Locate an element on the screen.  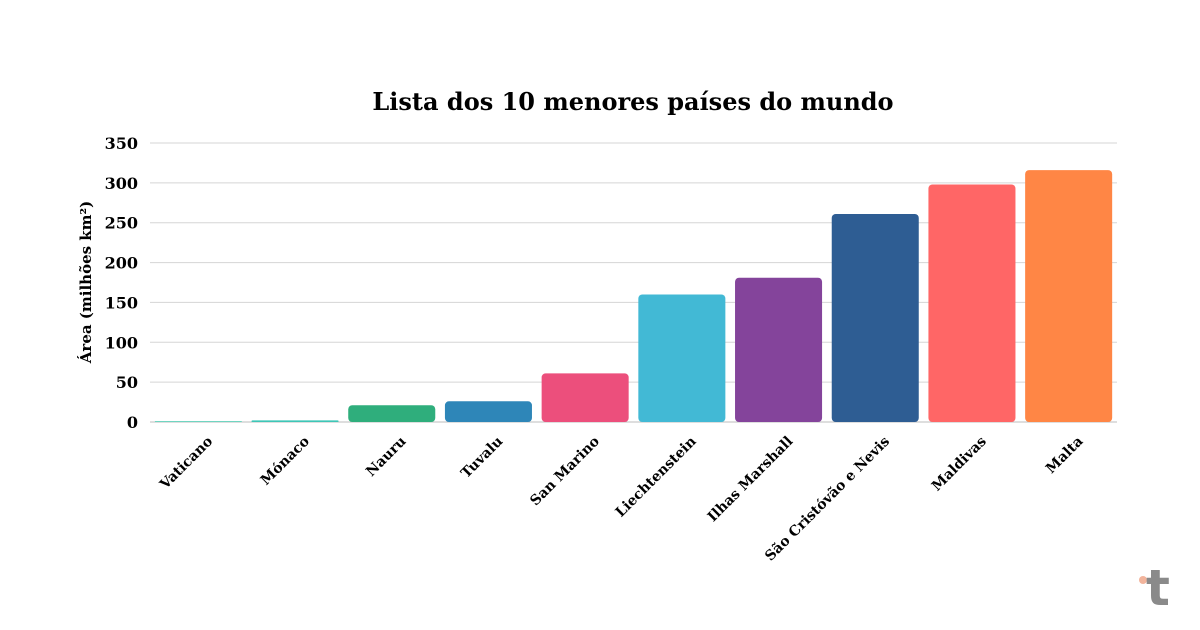
y-tick-label: 300 is located at coordinates (121, 183).